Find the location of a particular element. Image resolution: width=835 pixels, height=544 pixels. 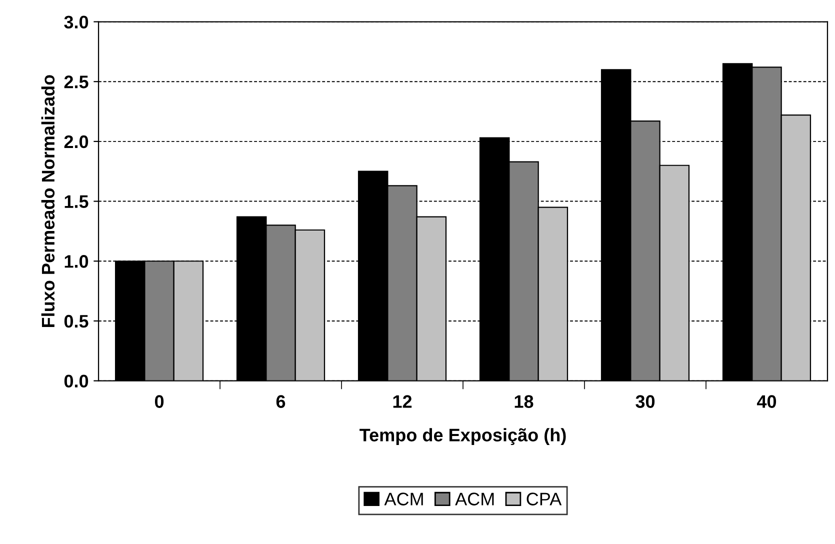

x-tick-label: 0 is located at coordinates (159, 401).